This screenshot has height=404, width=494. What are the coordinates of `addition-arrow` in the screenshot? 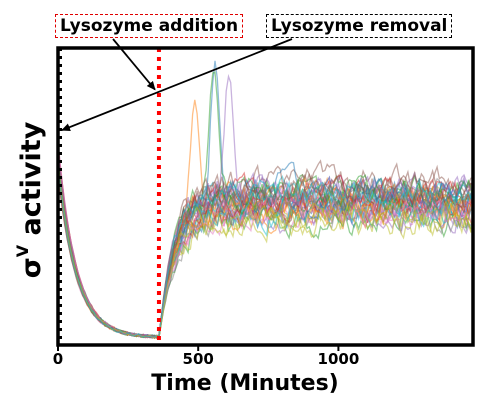 It's located at (134, 64).